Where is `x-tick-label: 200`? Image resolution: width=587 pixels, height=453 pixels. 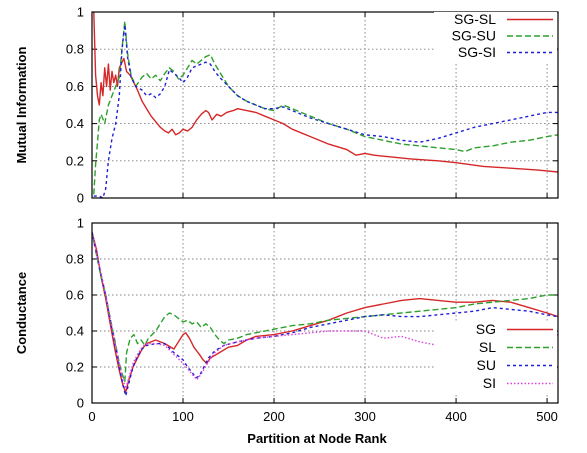 x-tick-label: 200 is located at coordinates (274, 416).